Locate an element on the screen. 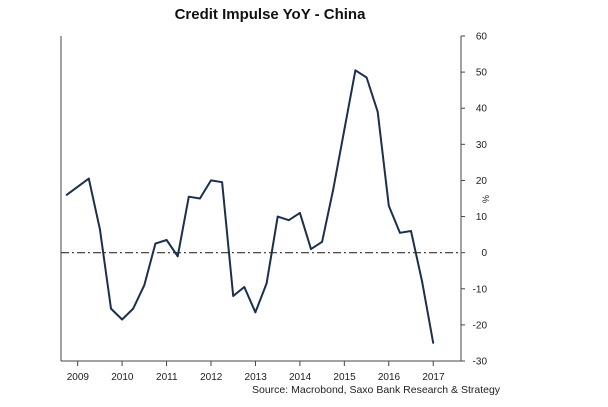  y-tick-label: 20 is located at coordinates (482, 181).